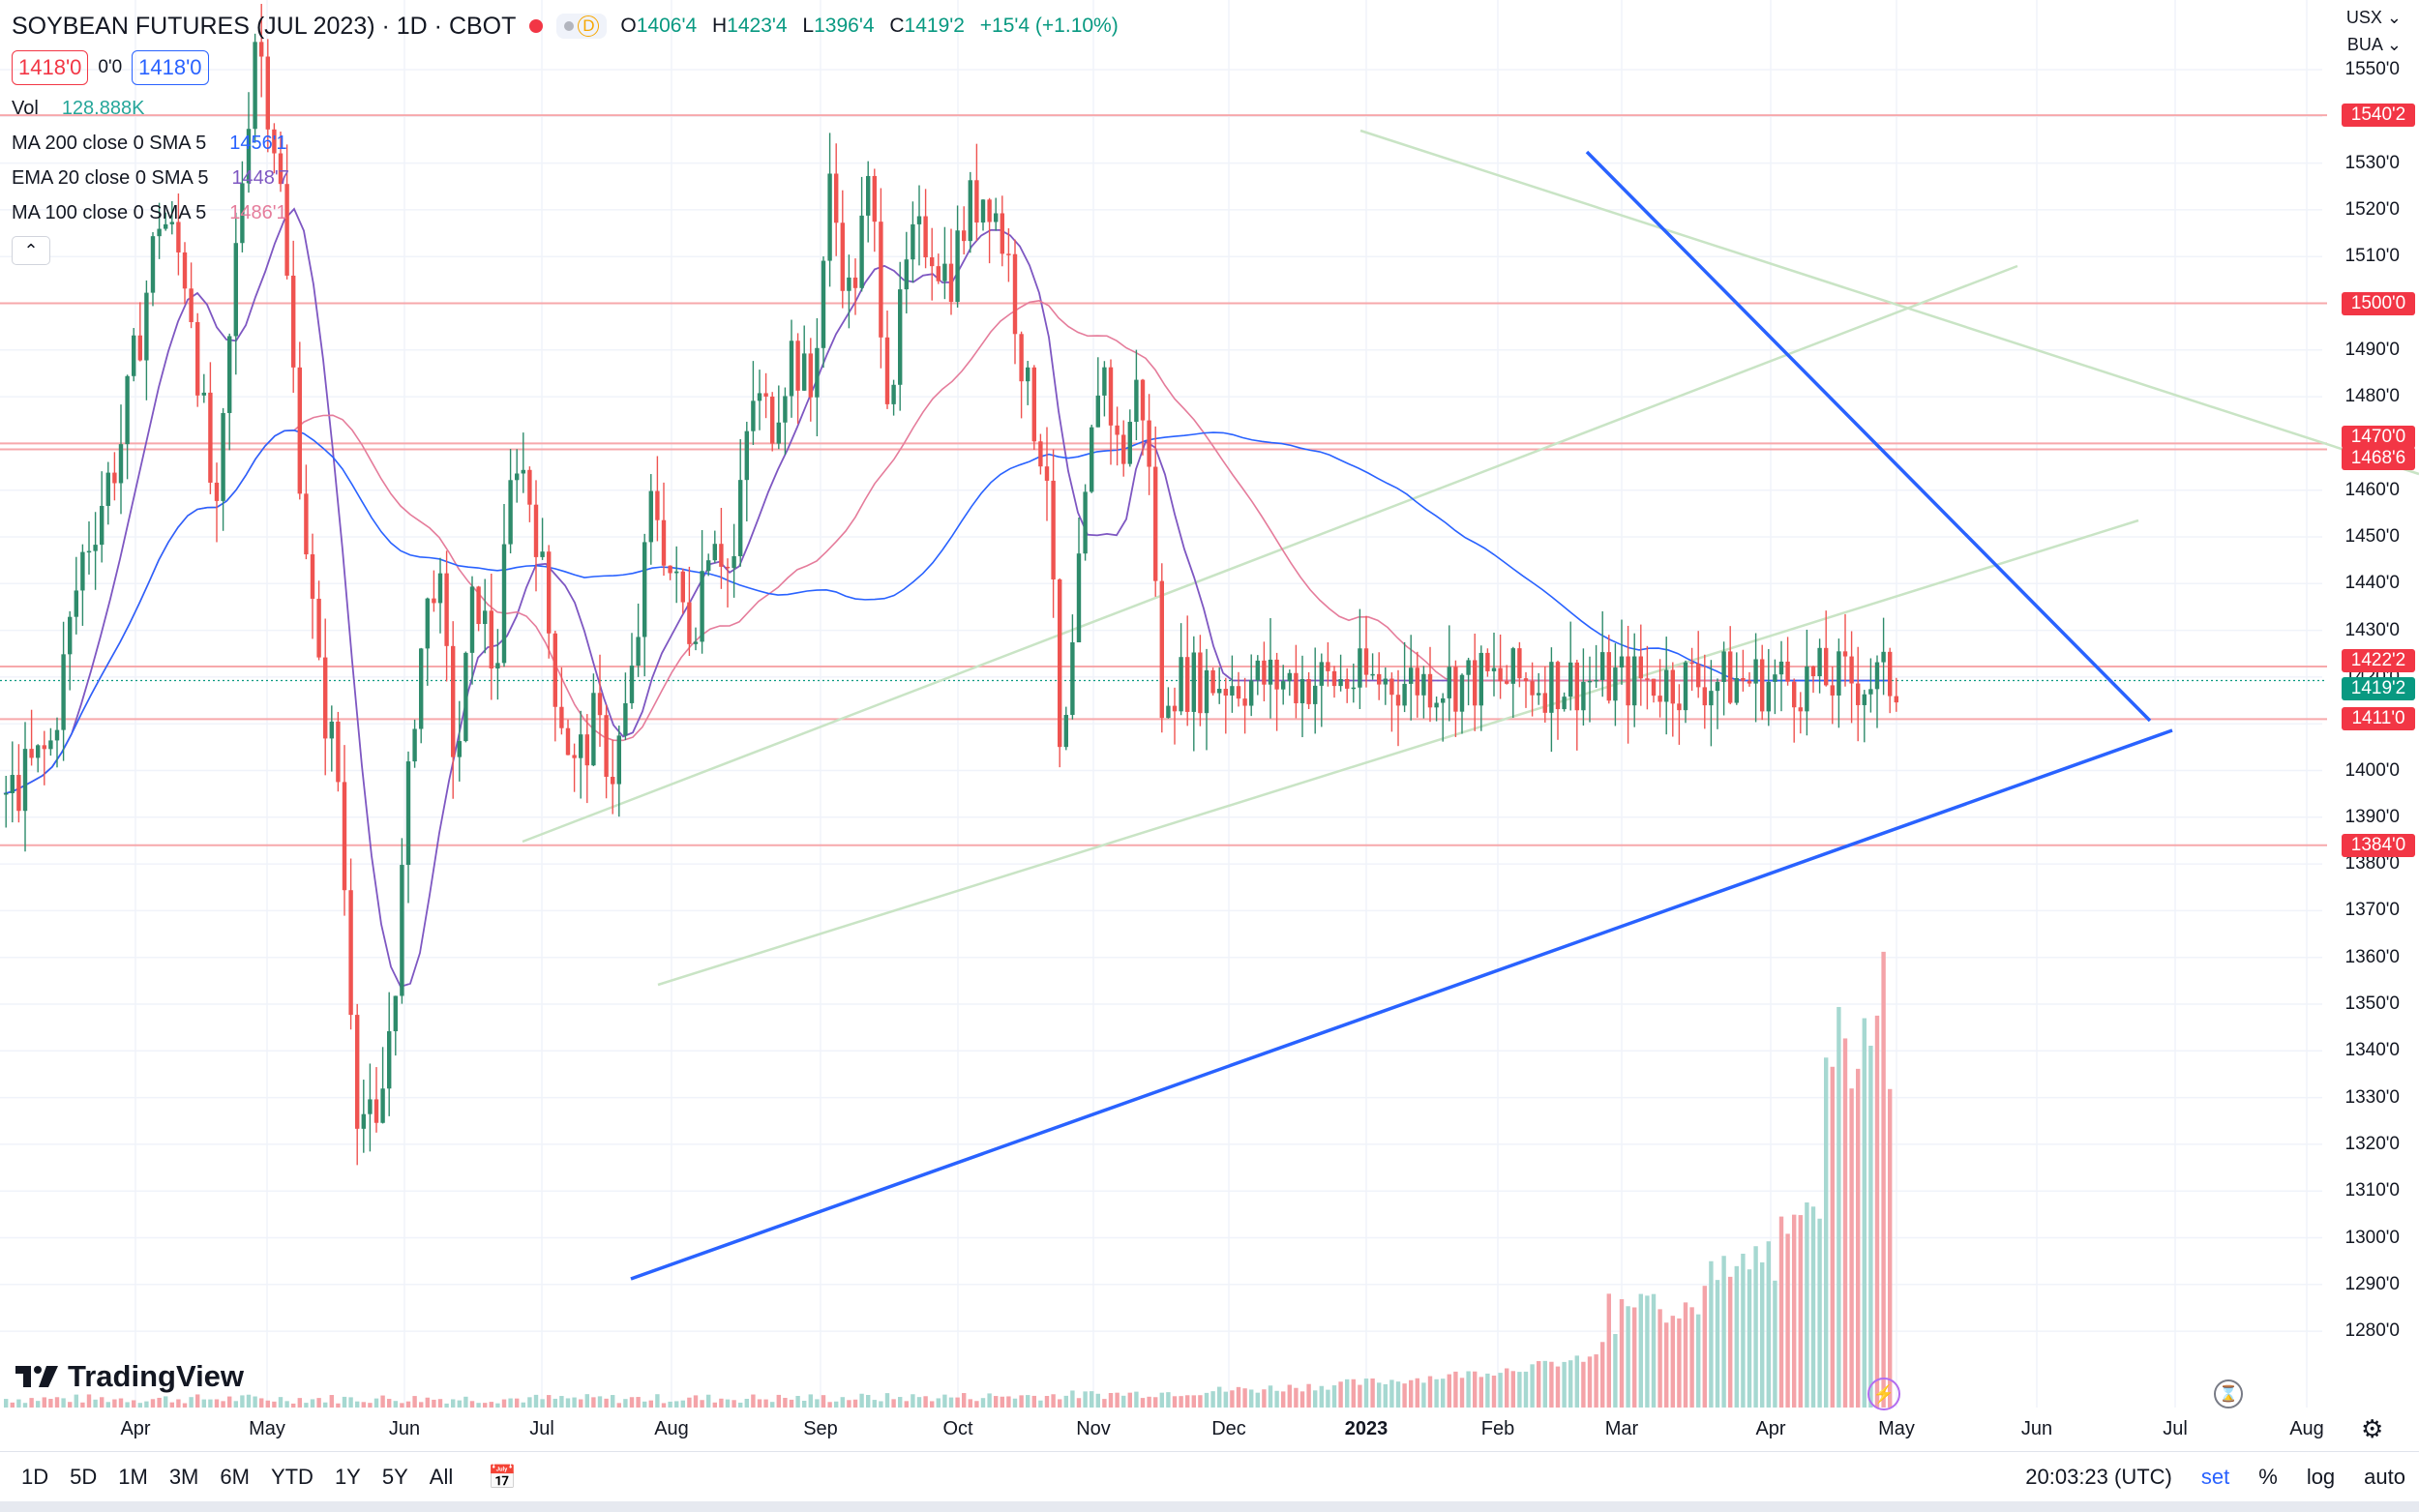 This screenshot has height=1512, width=2419. I want to click on range-5d-button: 5D, so click(84, 1477).